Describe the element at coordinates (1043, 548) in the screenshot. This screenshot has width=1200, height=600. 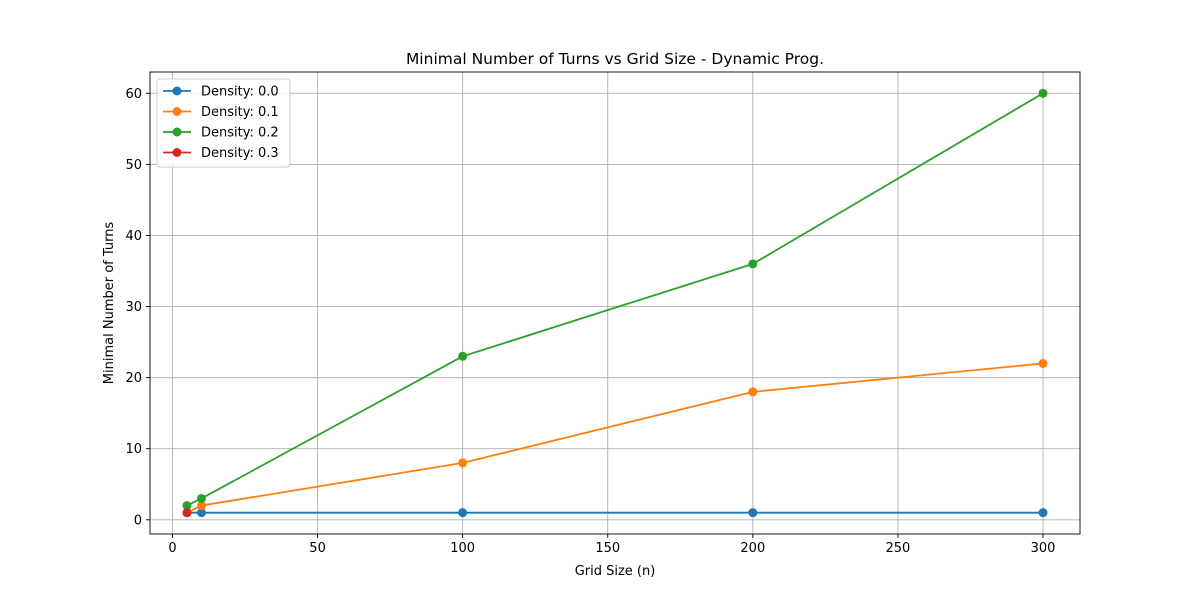
I see `x-tick-label: 300` at that location.